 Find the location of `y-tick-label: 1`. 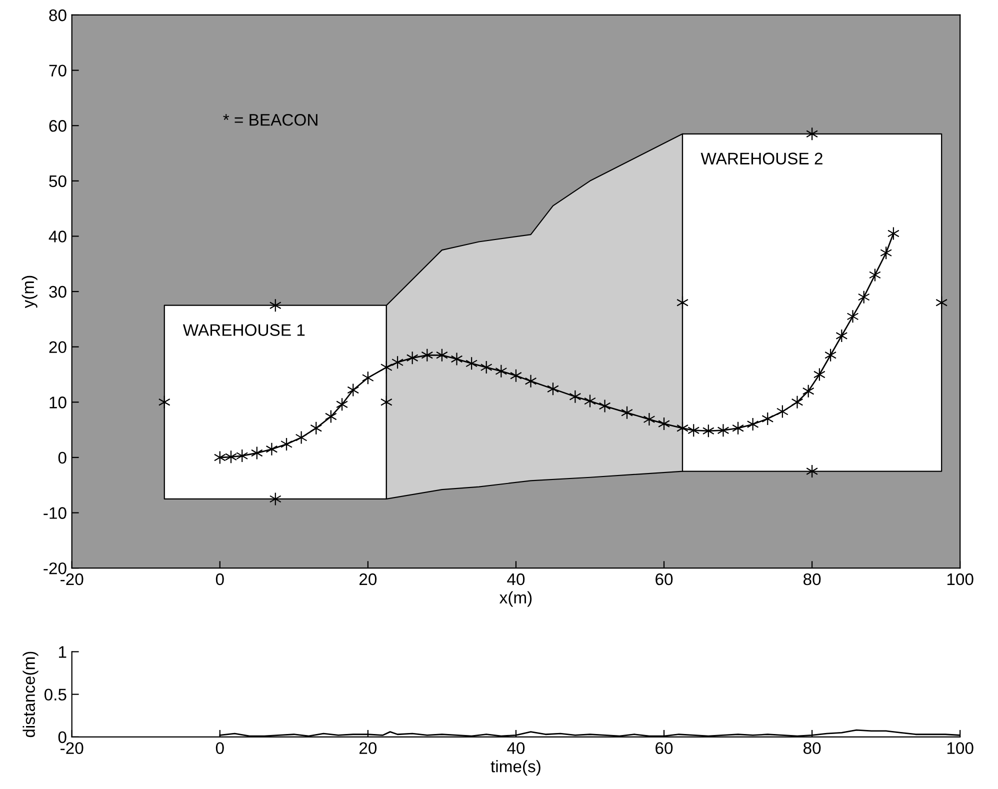

y-tick-label: 1 is located at coordinates (62, 652).